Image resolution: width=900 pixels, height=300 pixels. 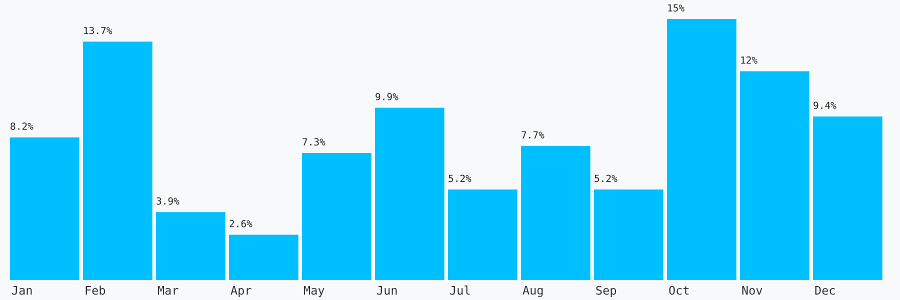 I want to click on data-label: 9.9%, so click(x=387, y=96).